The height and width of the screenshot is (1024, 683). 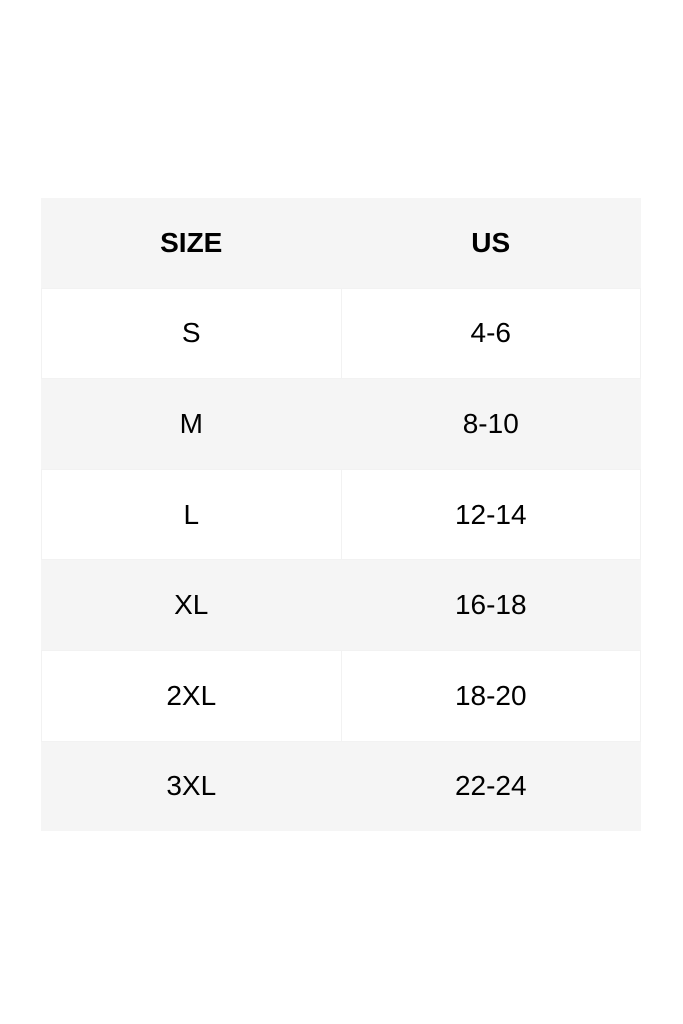 I want to click on size-cell: M, so click(x=191, y=424).